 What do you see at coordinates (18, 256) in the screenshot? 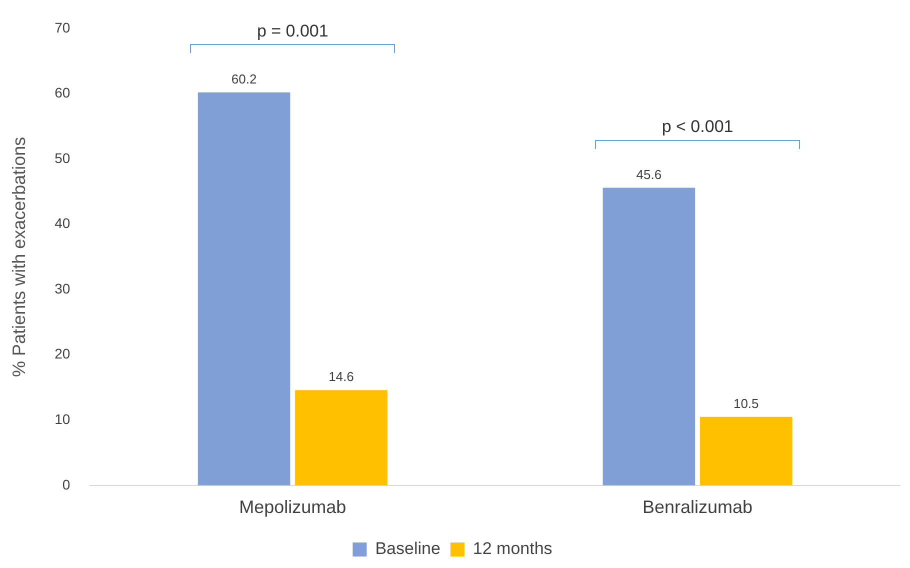
I see `y-axis-title: % Patients with exacerbations` at bounding box center [18, 256].